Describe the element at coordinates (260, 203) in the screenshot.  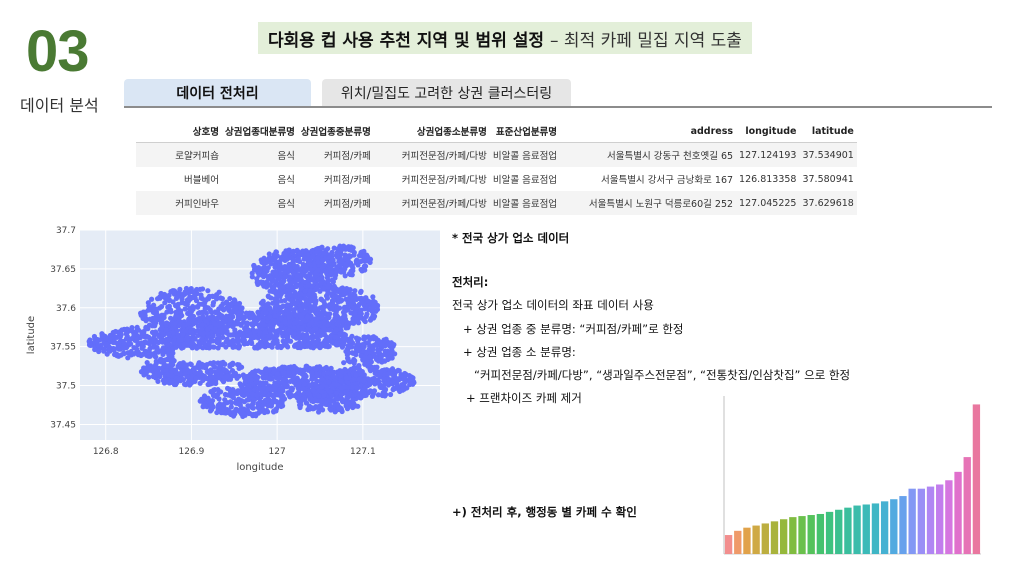
I see `cell: 음식` at that location.